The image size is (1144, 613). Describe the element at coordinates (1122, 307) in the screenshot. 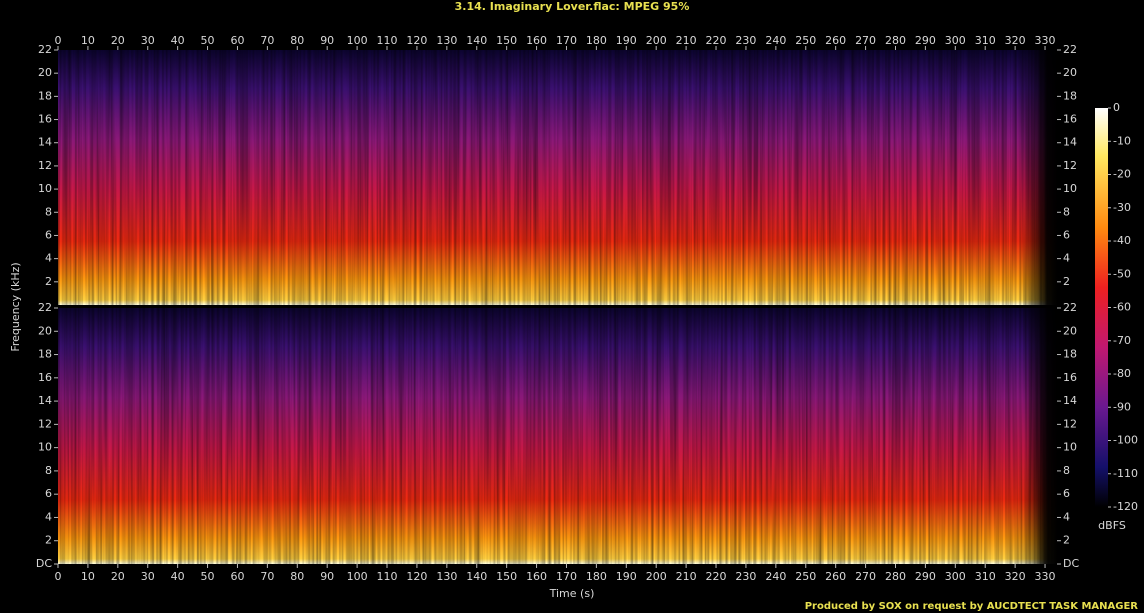

I see `colorbar-tick-label: -60` at that location.